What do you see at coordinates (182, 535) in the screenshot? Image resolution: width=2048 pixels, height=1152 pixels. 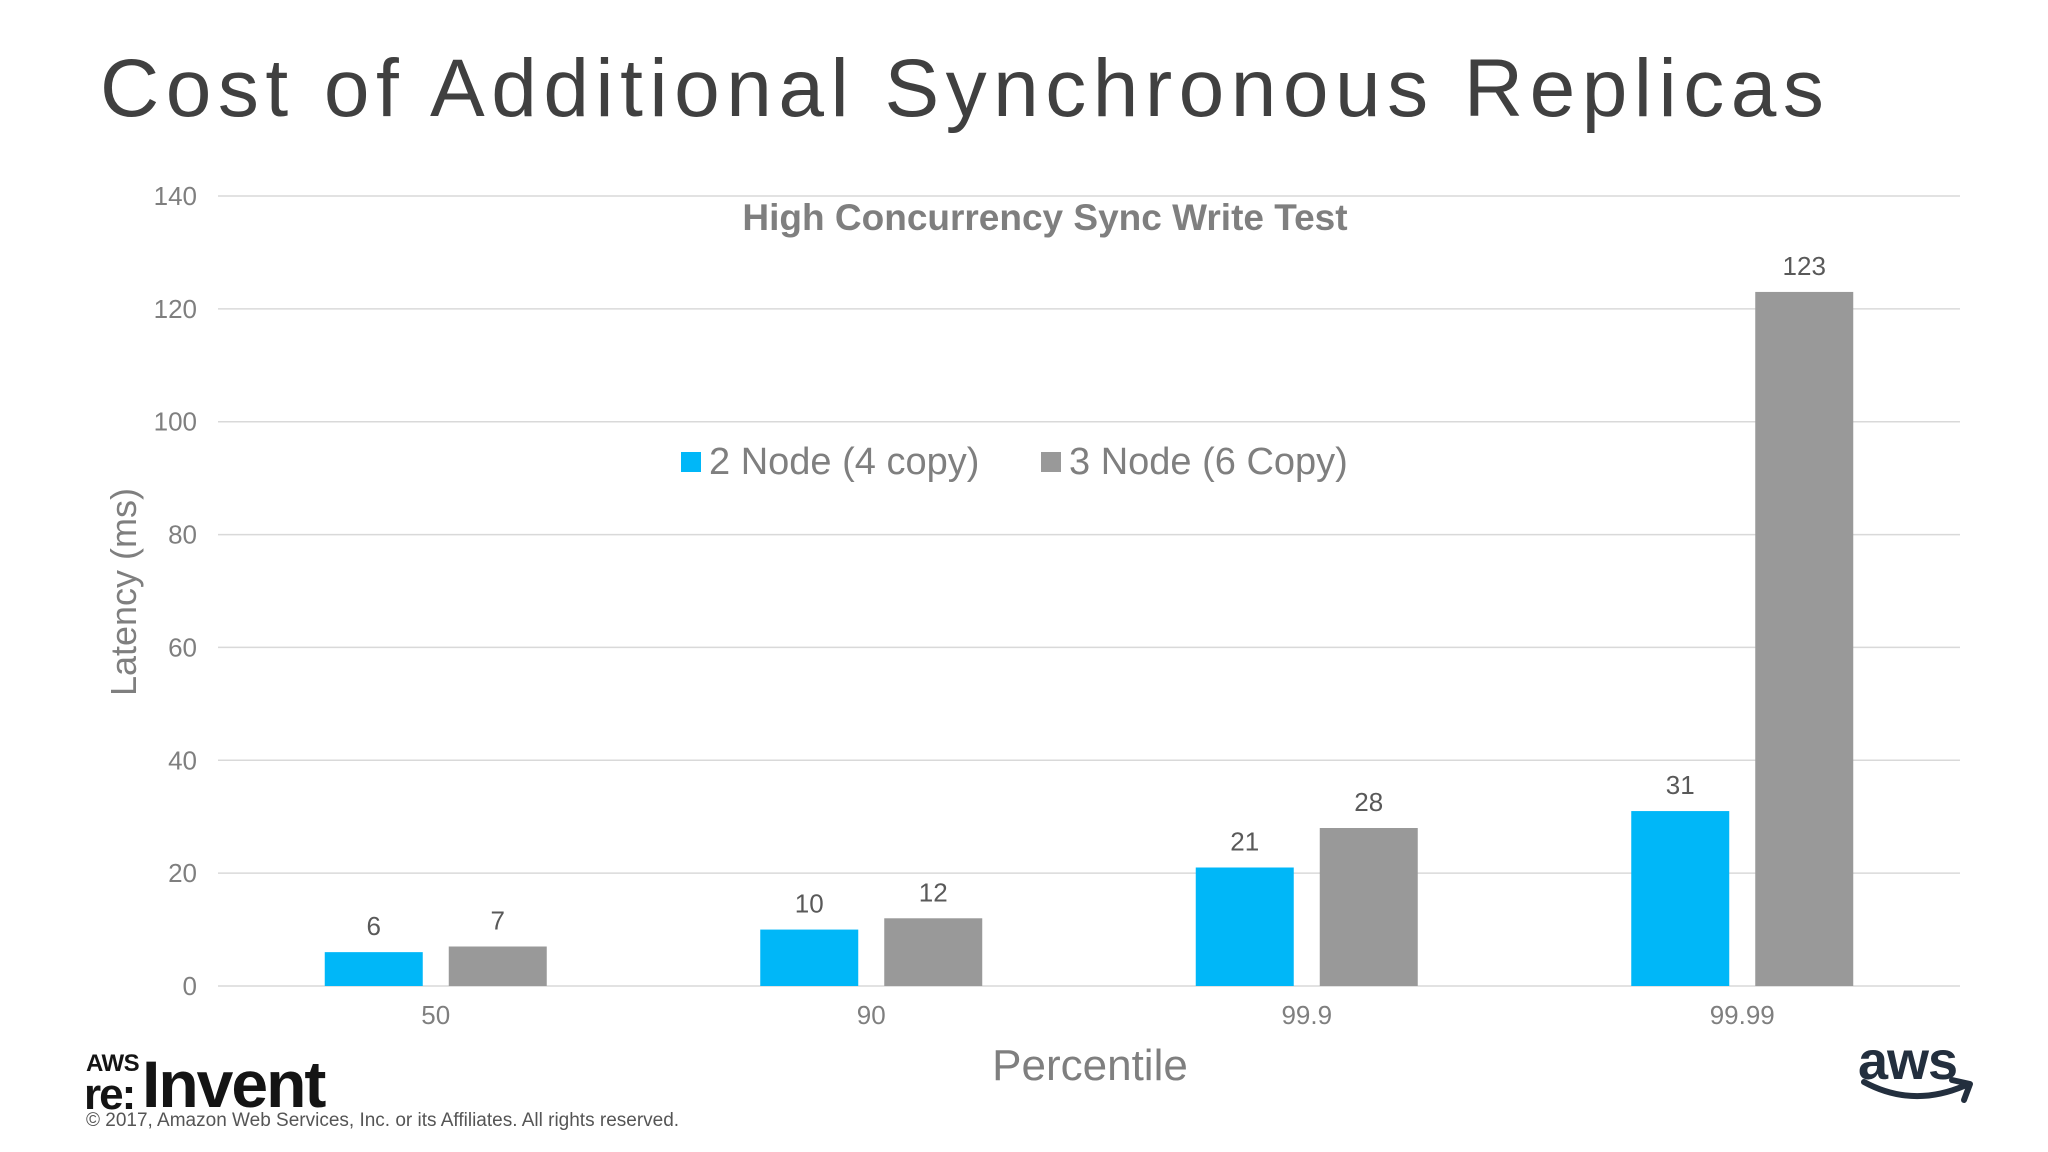 I see `y-tick-label-80: 80` at bounding box center [182, 535].